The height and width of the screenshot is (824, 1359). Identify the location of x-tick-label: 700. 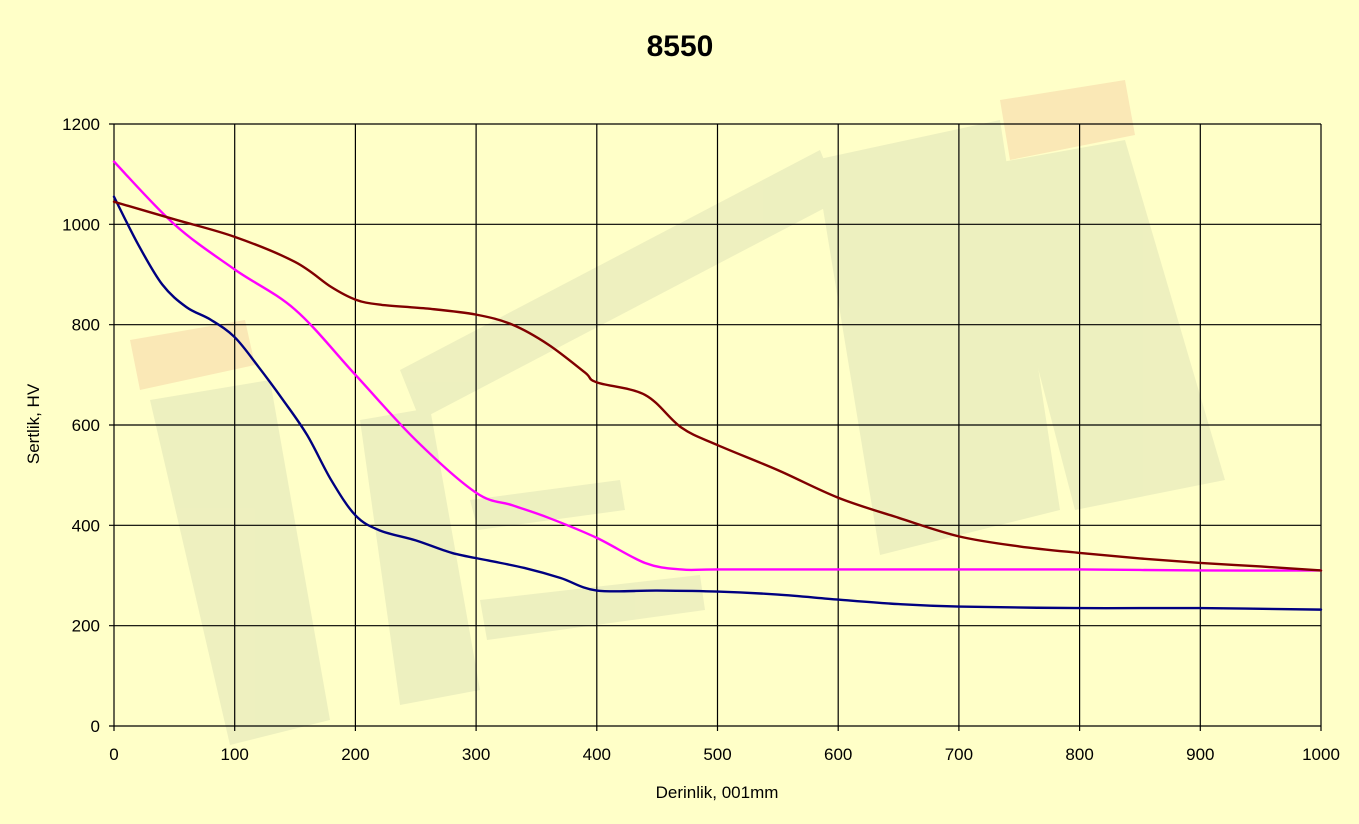
(959, 754).